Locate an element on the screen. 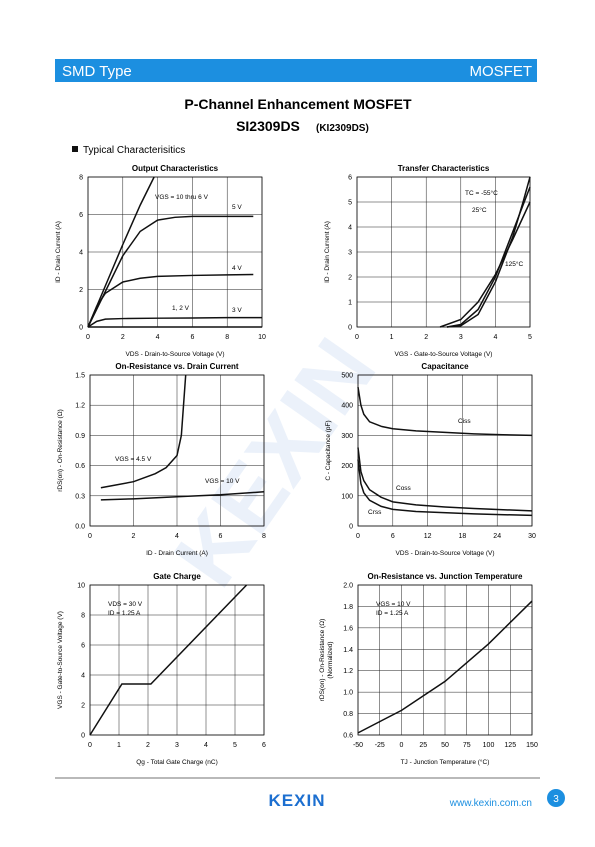 This screenshot has width=595, height=847. page-badge is located at coordinates (556, 798).